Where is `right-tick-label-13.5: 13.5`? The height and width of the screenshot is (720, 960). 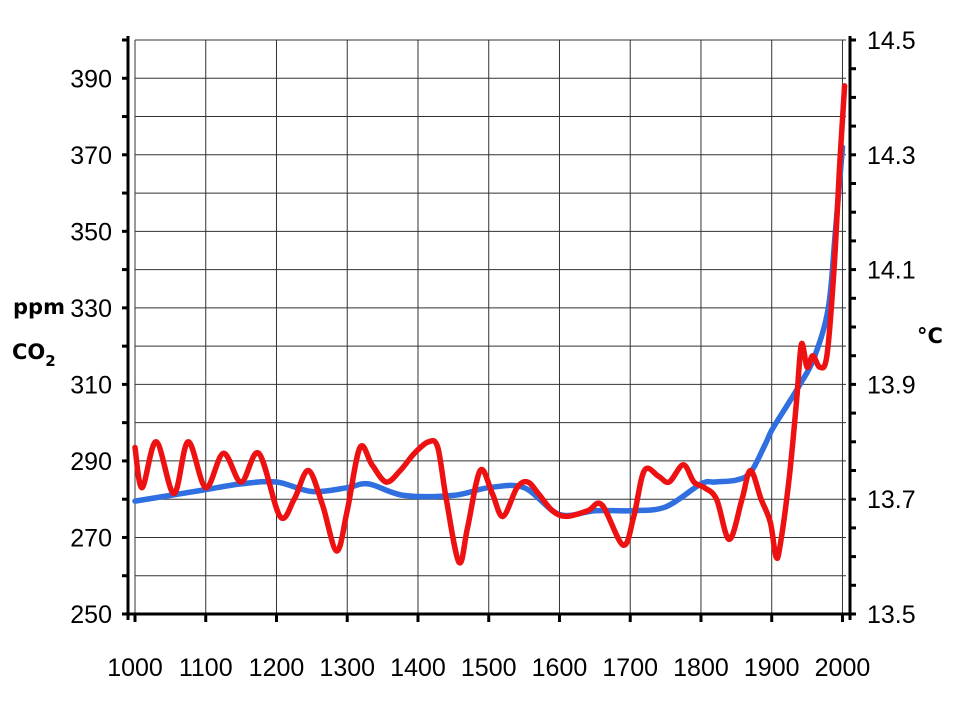 right-tick-label-13.5: 13.5 is located at coordinates (891, 615).